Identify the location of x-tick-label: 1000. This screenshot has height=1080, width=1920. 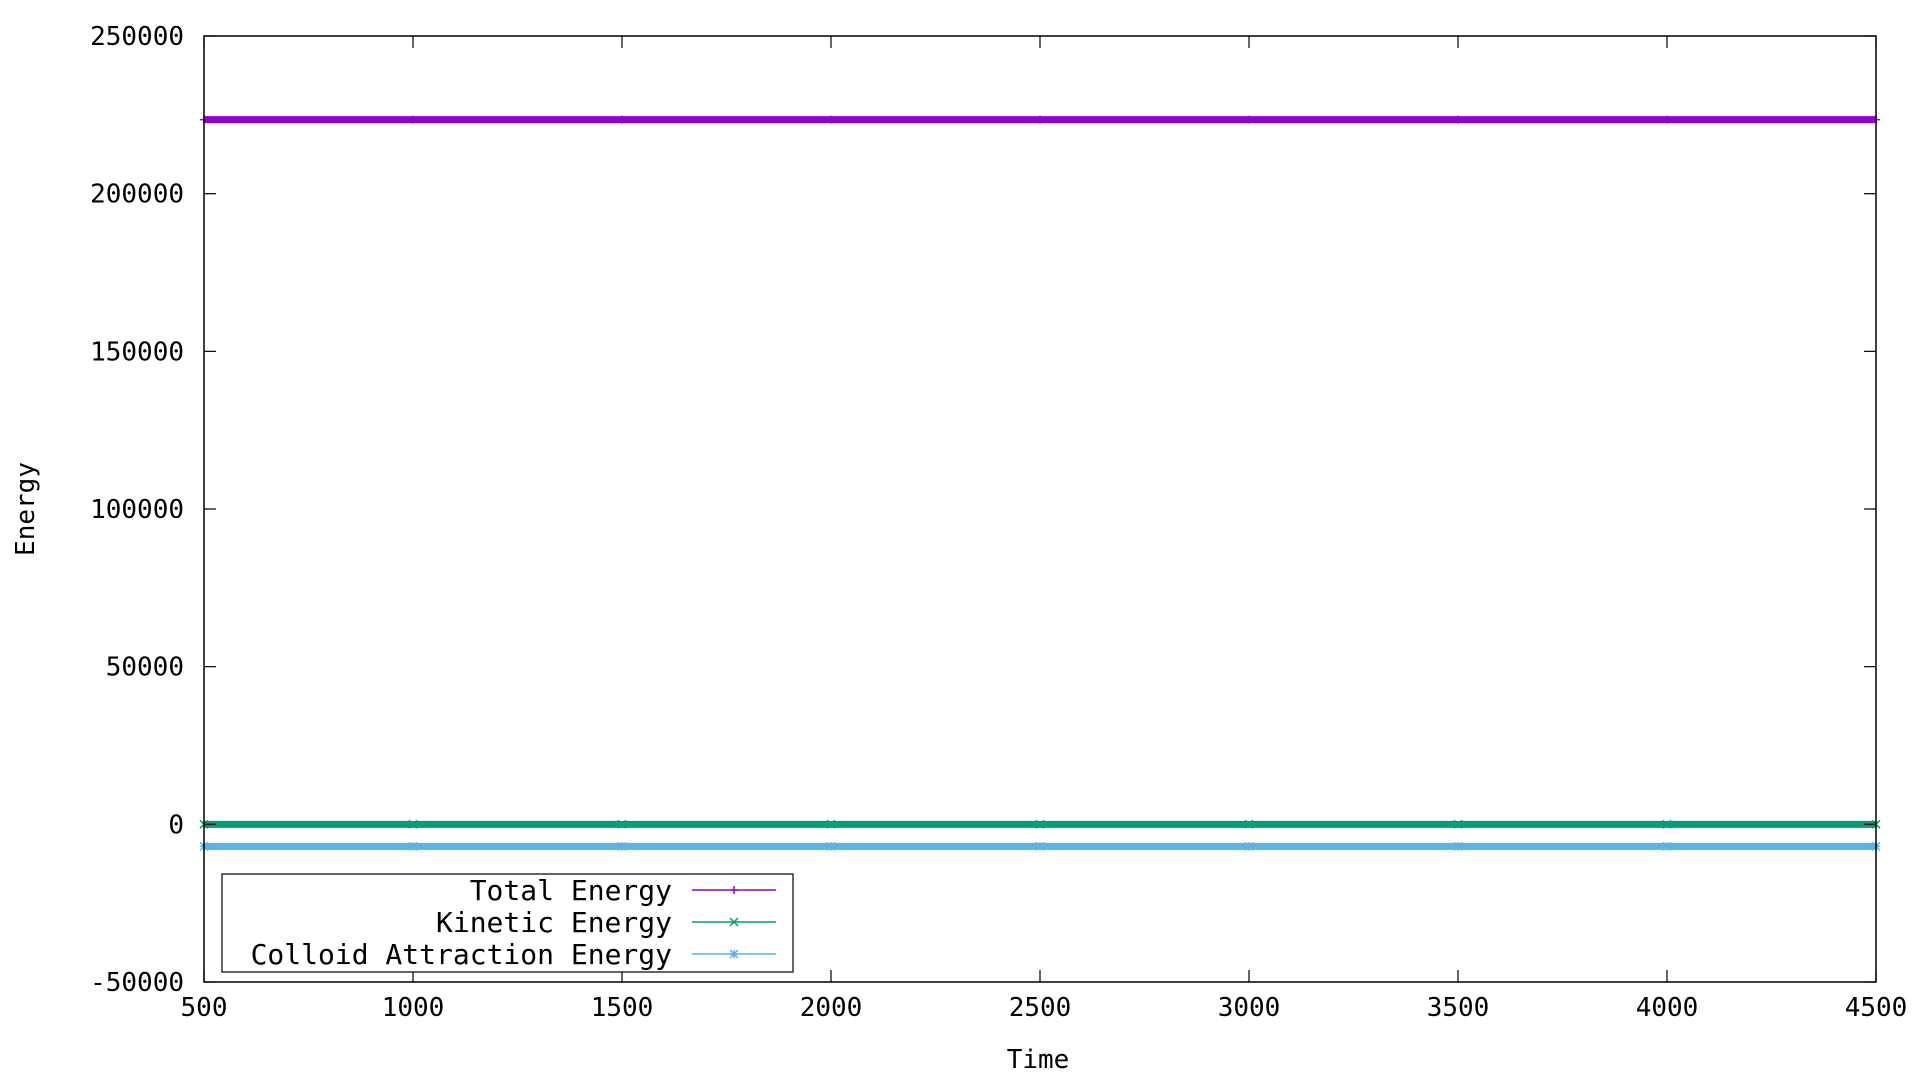
(413, 1008).